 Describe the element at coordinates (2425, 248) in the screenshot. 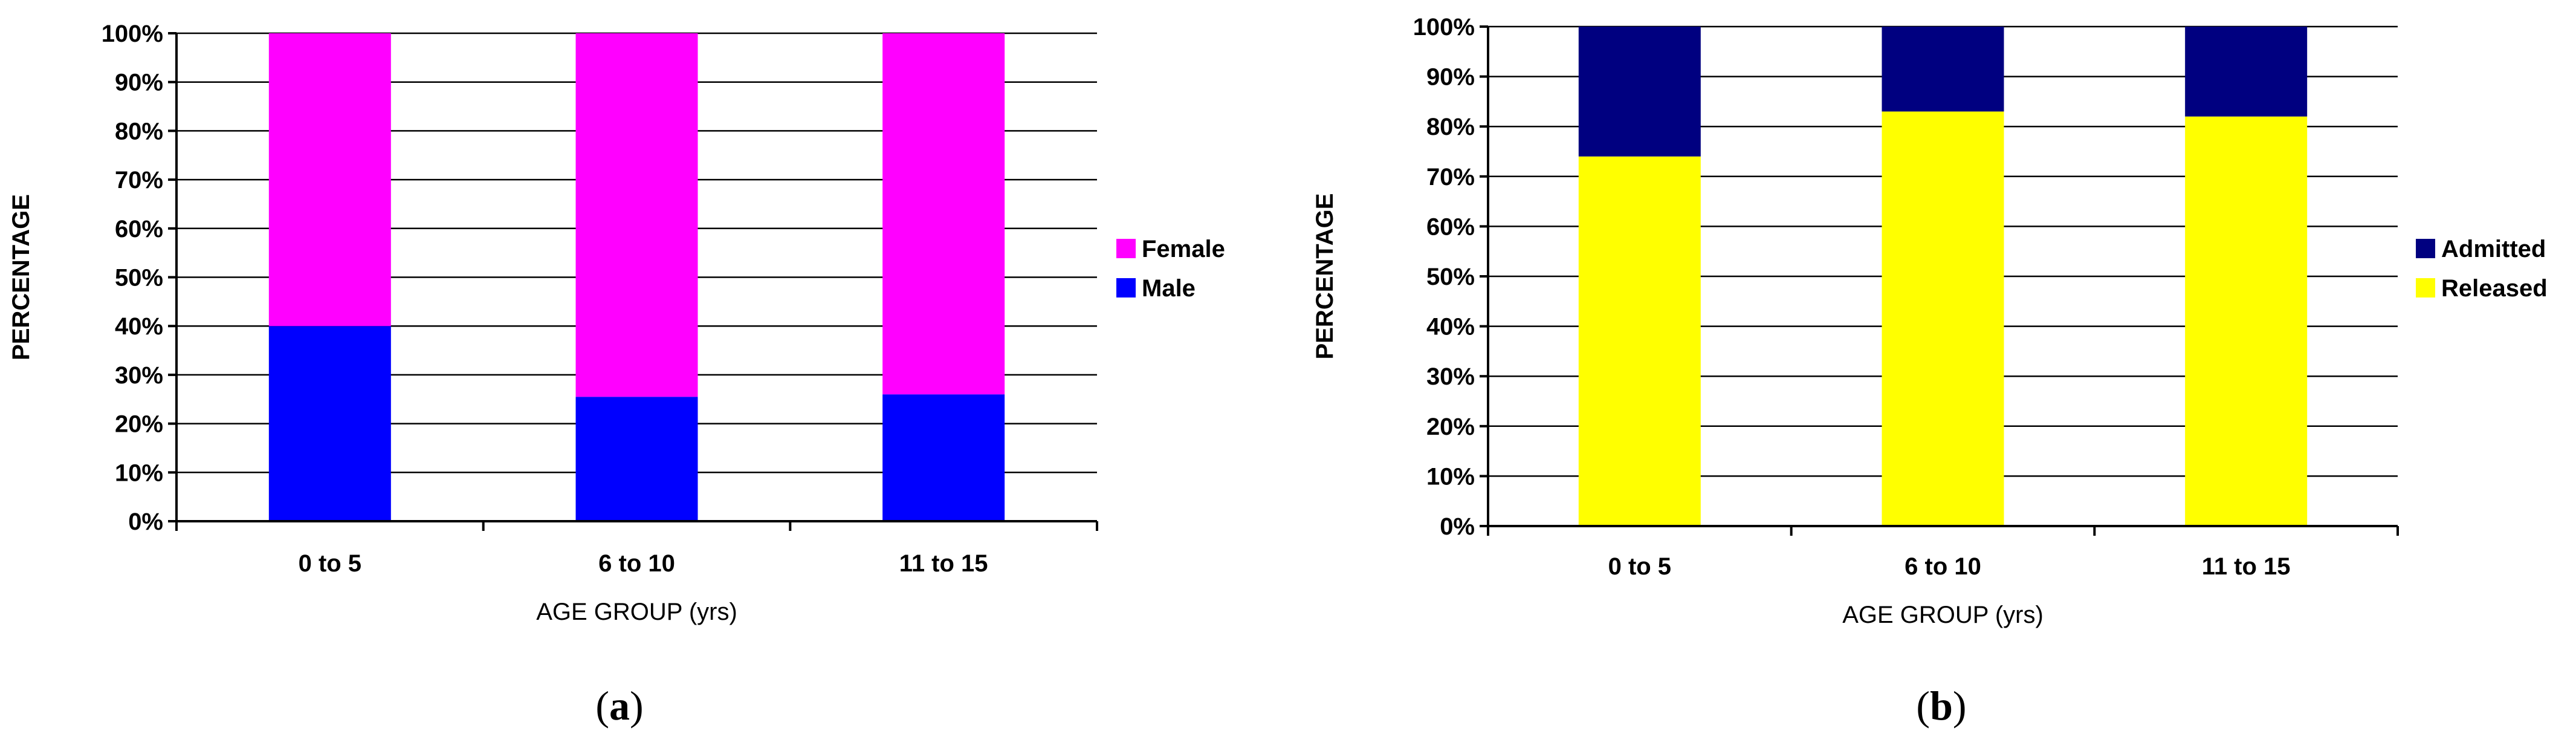

I see `legend-swatch-admitted` at that location.